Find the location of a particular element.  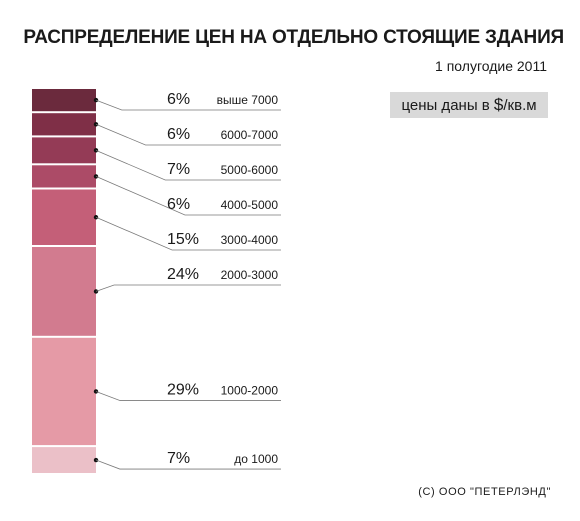

category-label: 3000-4000 is located at coordinates (250, 240).